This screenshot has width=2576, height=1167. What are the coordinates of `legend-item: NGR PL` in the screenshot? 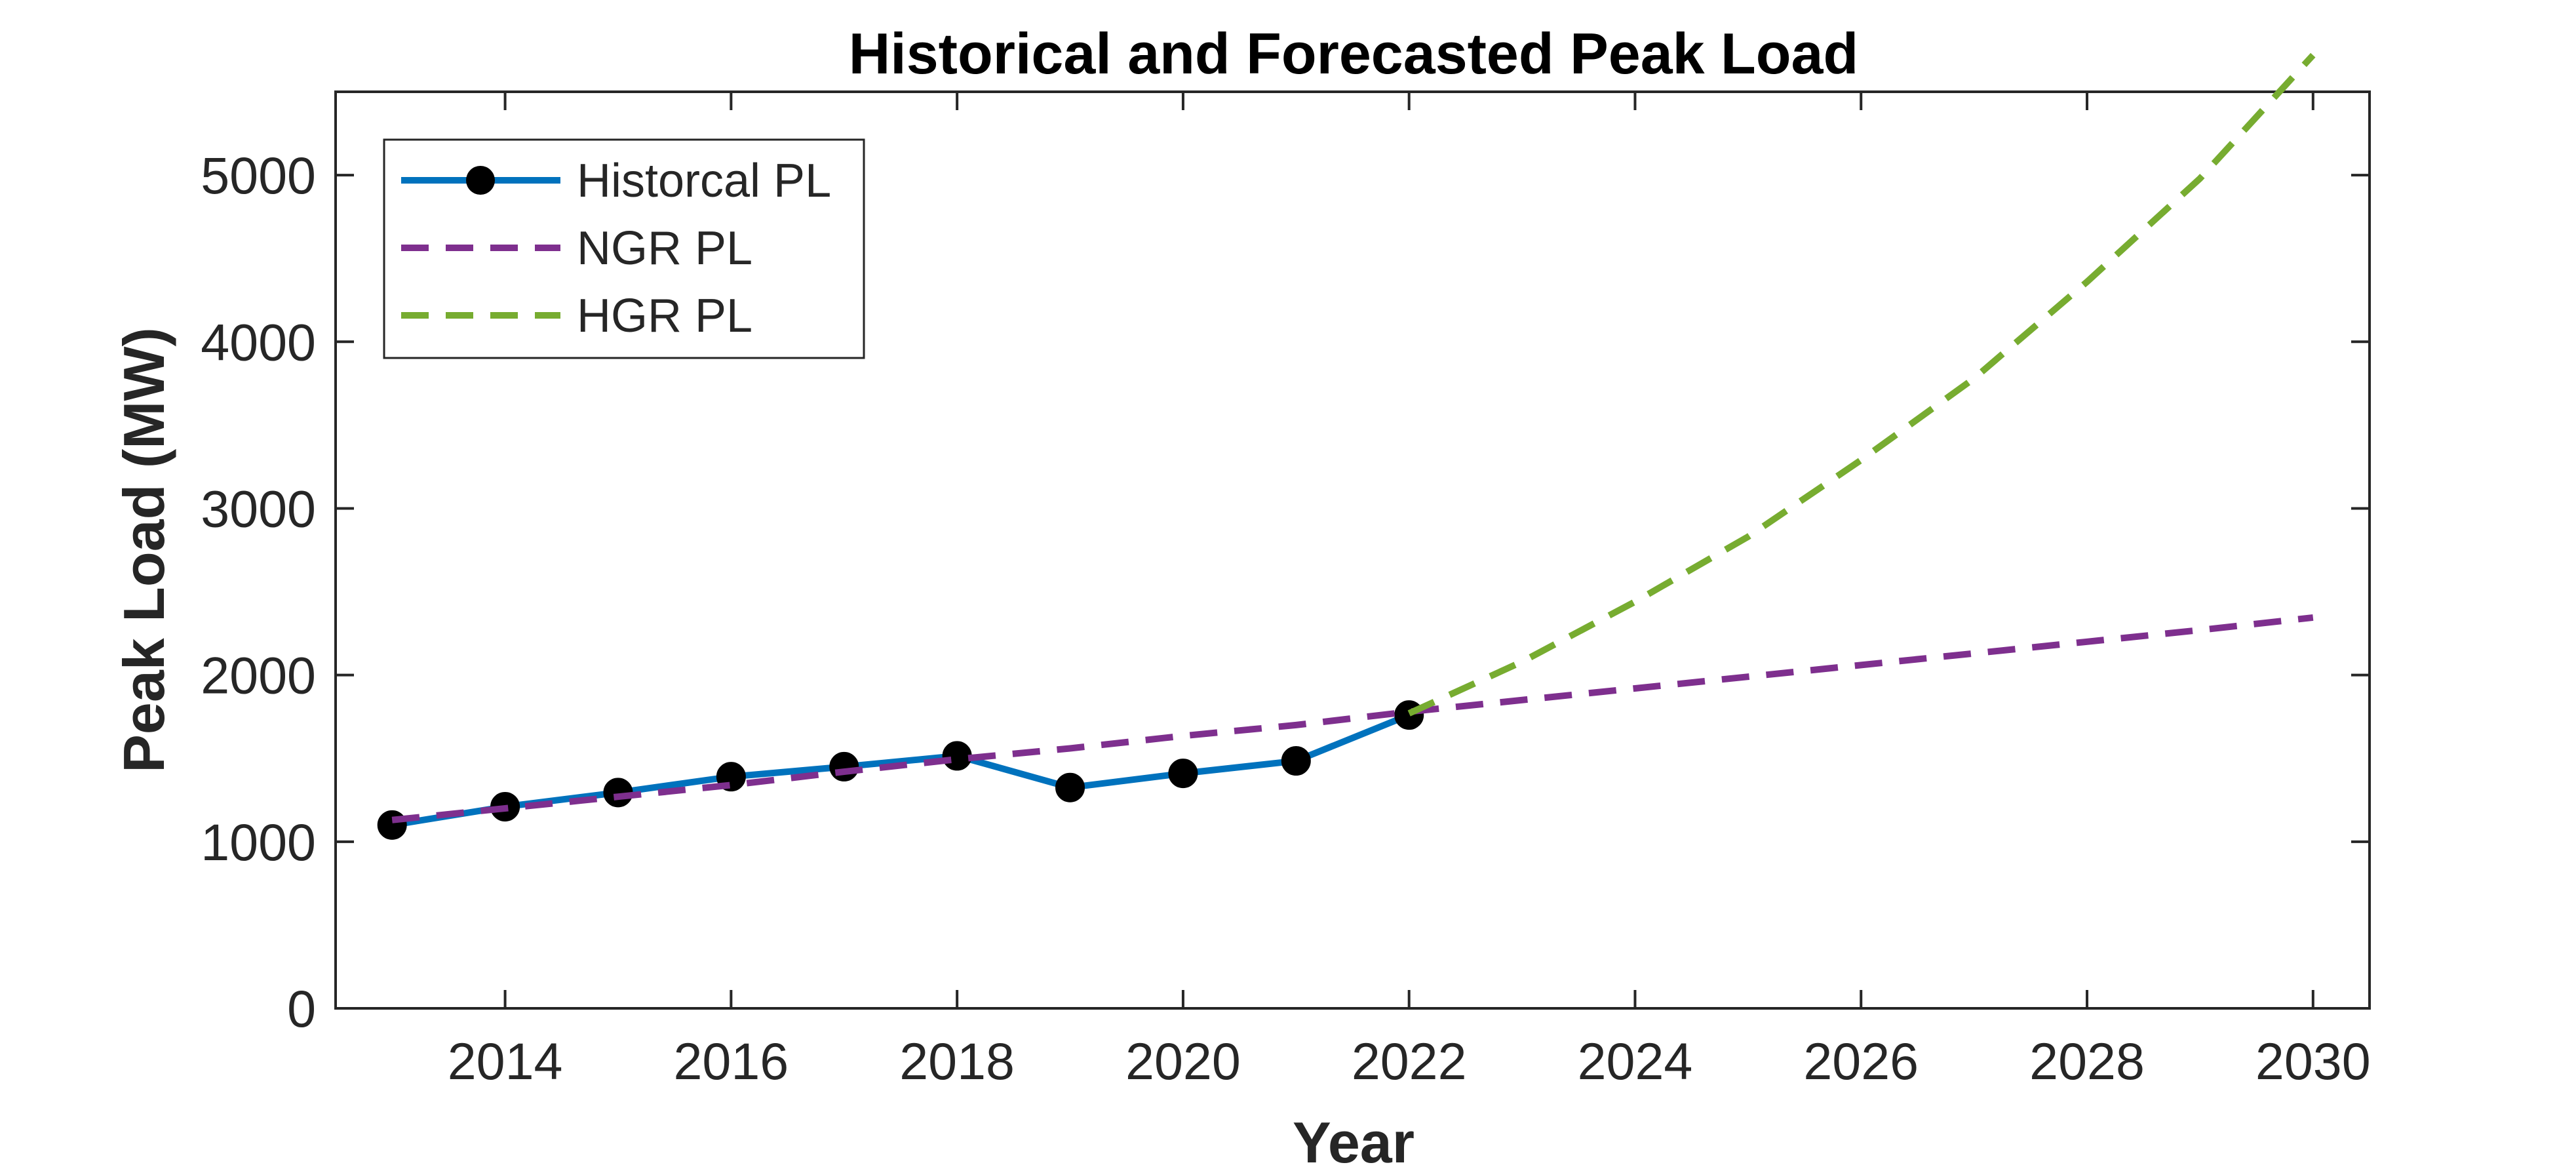 It's located at (576, 248).